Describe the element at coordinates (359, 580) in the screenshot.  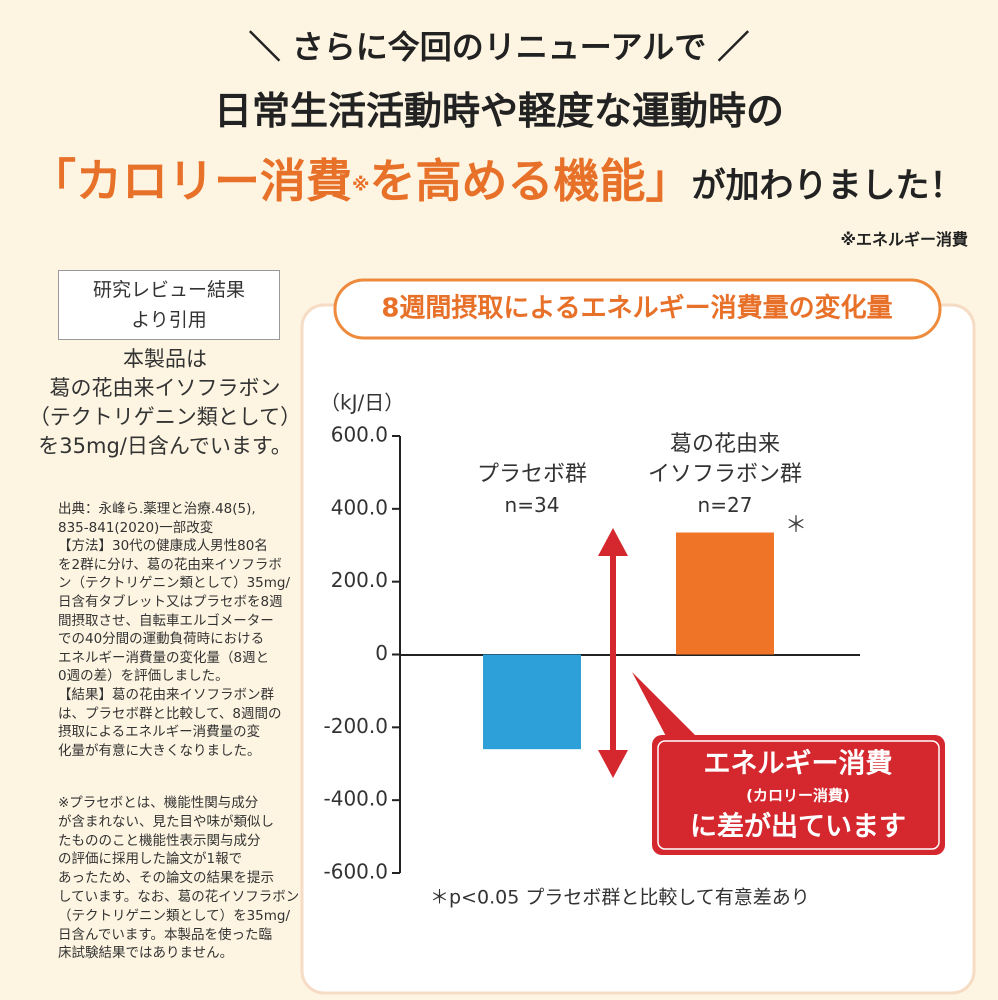
I see `y-tick-label: 200.0` at that location.